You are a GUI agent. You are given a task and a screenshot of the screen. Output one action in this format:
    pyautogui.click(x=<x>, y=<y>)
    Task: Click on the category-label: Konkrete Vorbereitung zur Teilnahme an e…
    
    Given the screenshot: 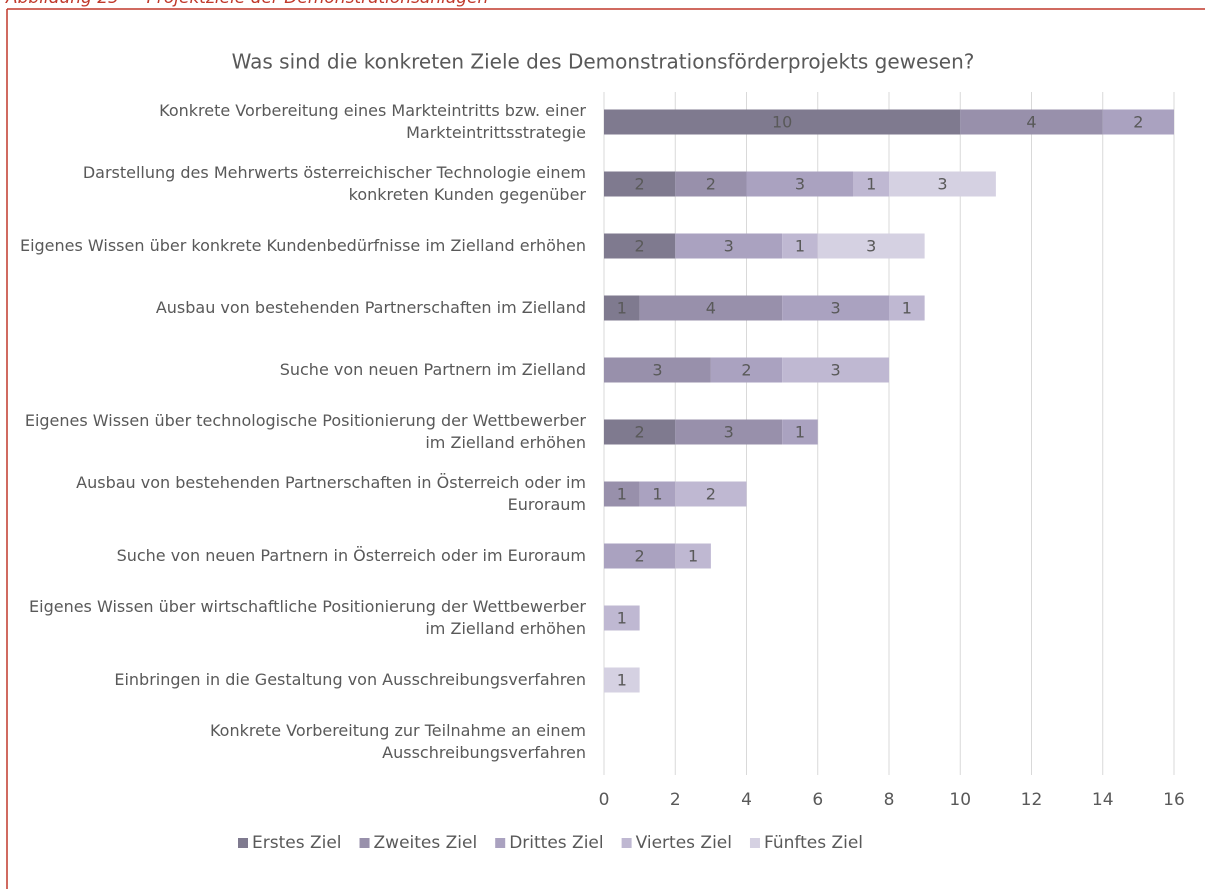 What is the action you would take?
    pyautogui.click(x=397, y=741)
    